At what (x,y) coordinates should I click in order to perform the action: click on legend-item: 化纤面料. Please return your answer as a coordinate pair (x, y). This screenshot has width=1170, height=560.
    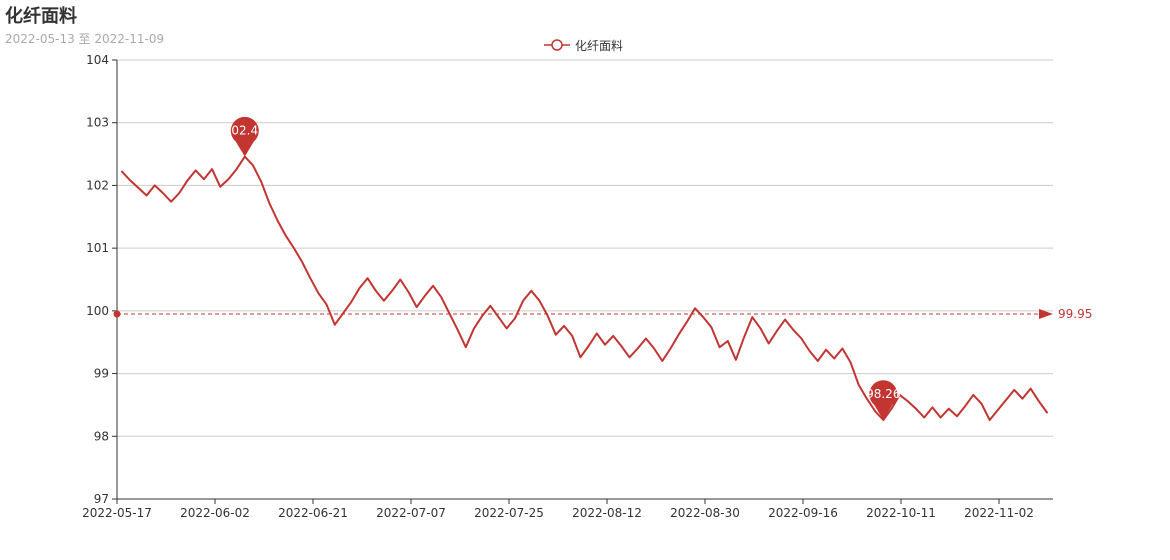
    Looking at the image, I should click on (583, 45).